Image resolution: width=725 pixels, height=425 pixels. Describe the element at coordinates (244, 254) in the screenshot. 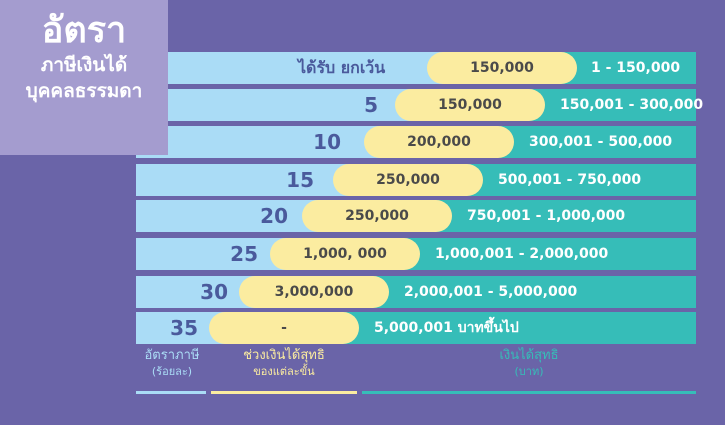

I see `rate-label: 25` at that location.